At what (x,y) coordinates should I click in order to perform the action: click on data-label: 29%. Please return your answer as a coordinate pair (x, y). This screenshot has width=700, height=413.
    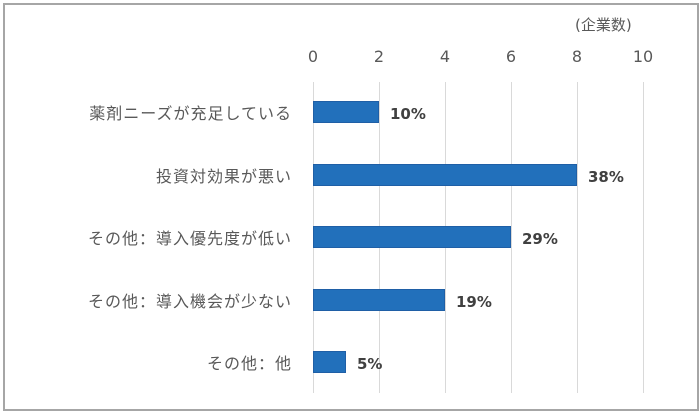
    Looking at the image, I should click on (540, 239).